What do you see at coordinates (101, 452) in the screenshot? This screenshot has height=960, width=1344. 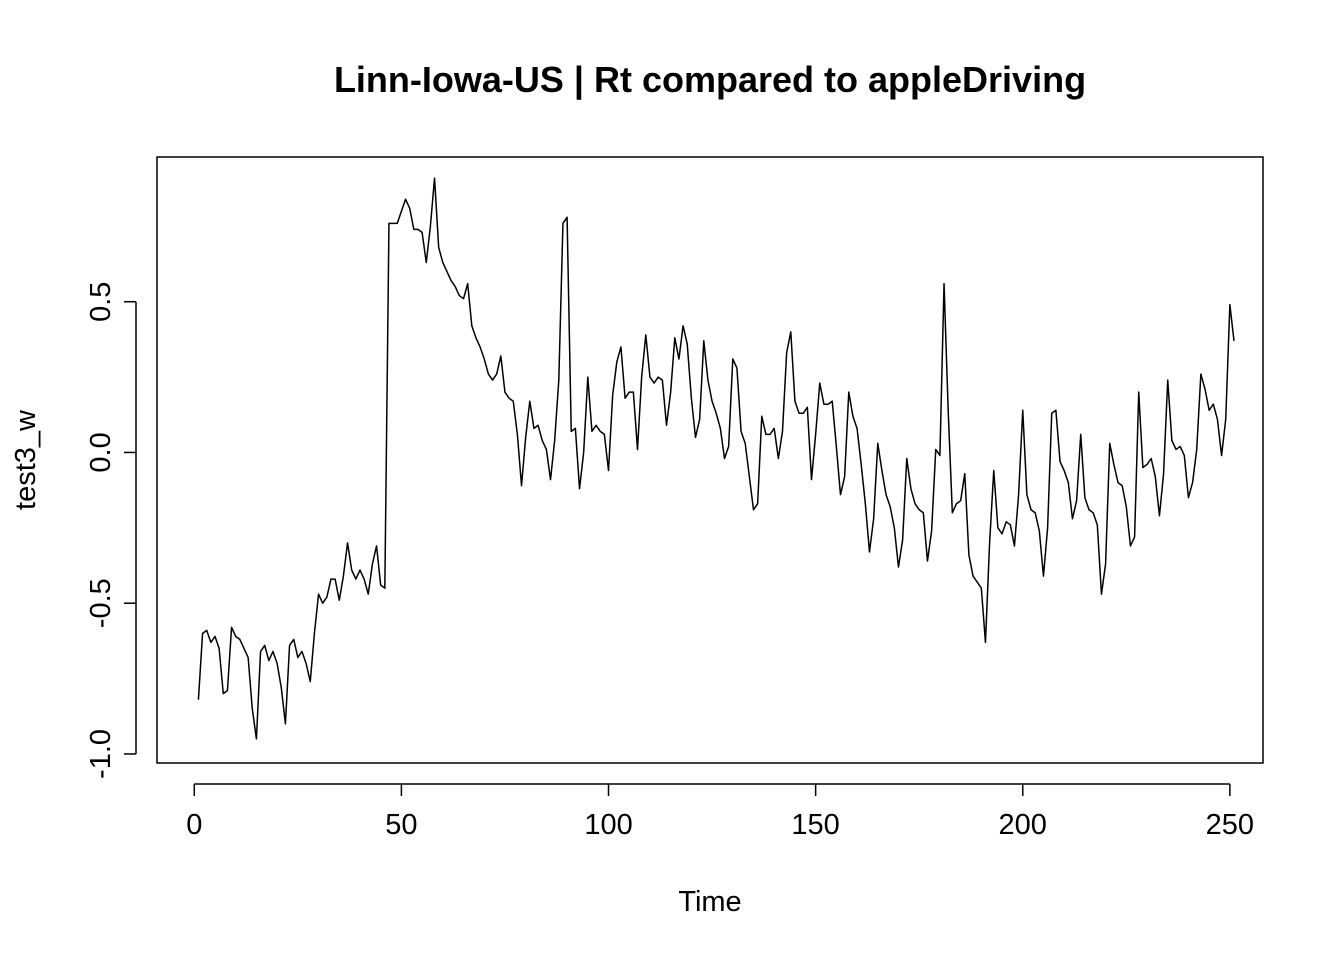 I see `y-tick-label: 0.0` at bounding box center [101, 452].